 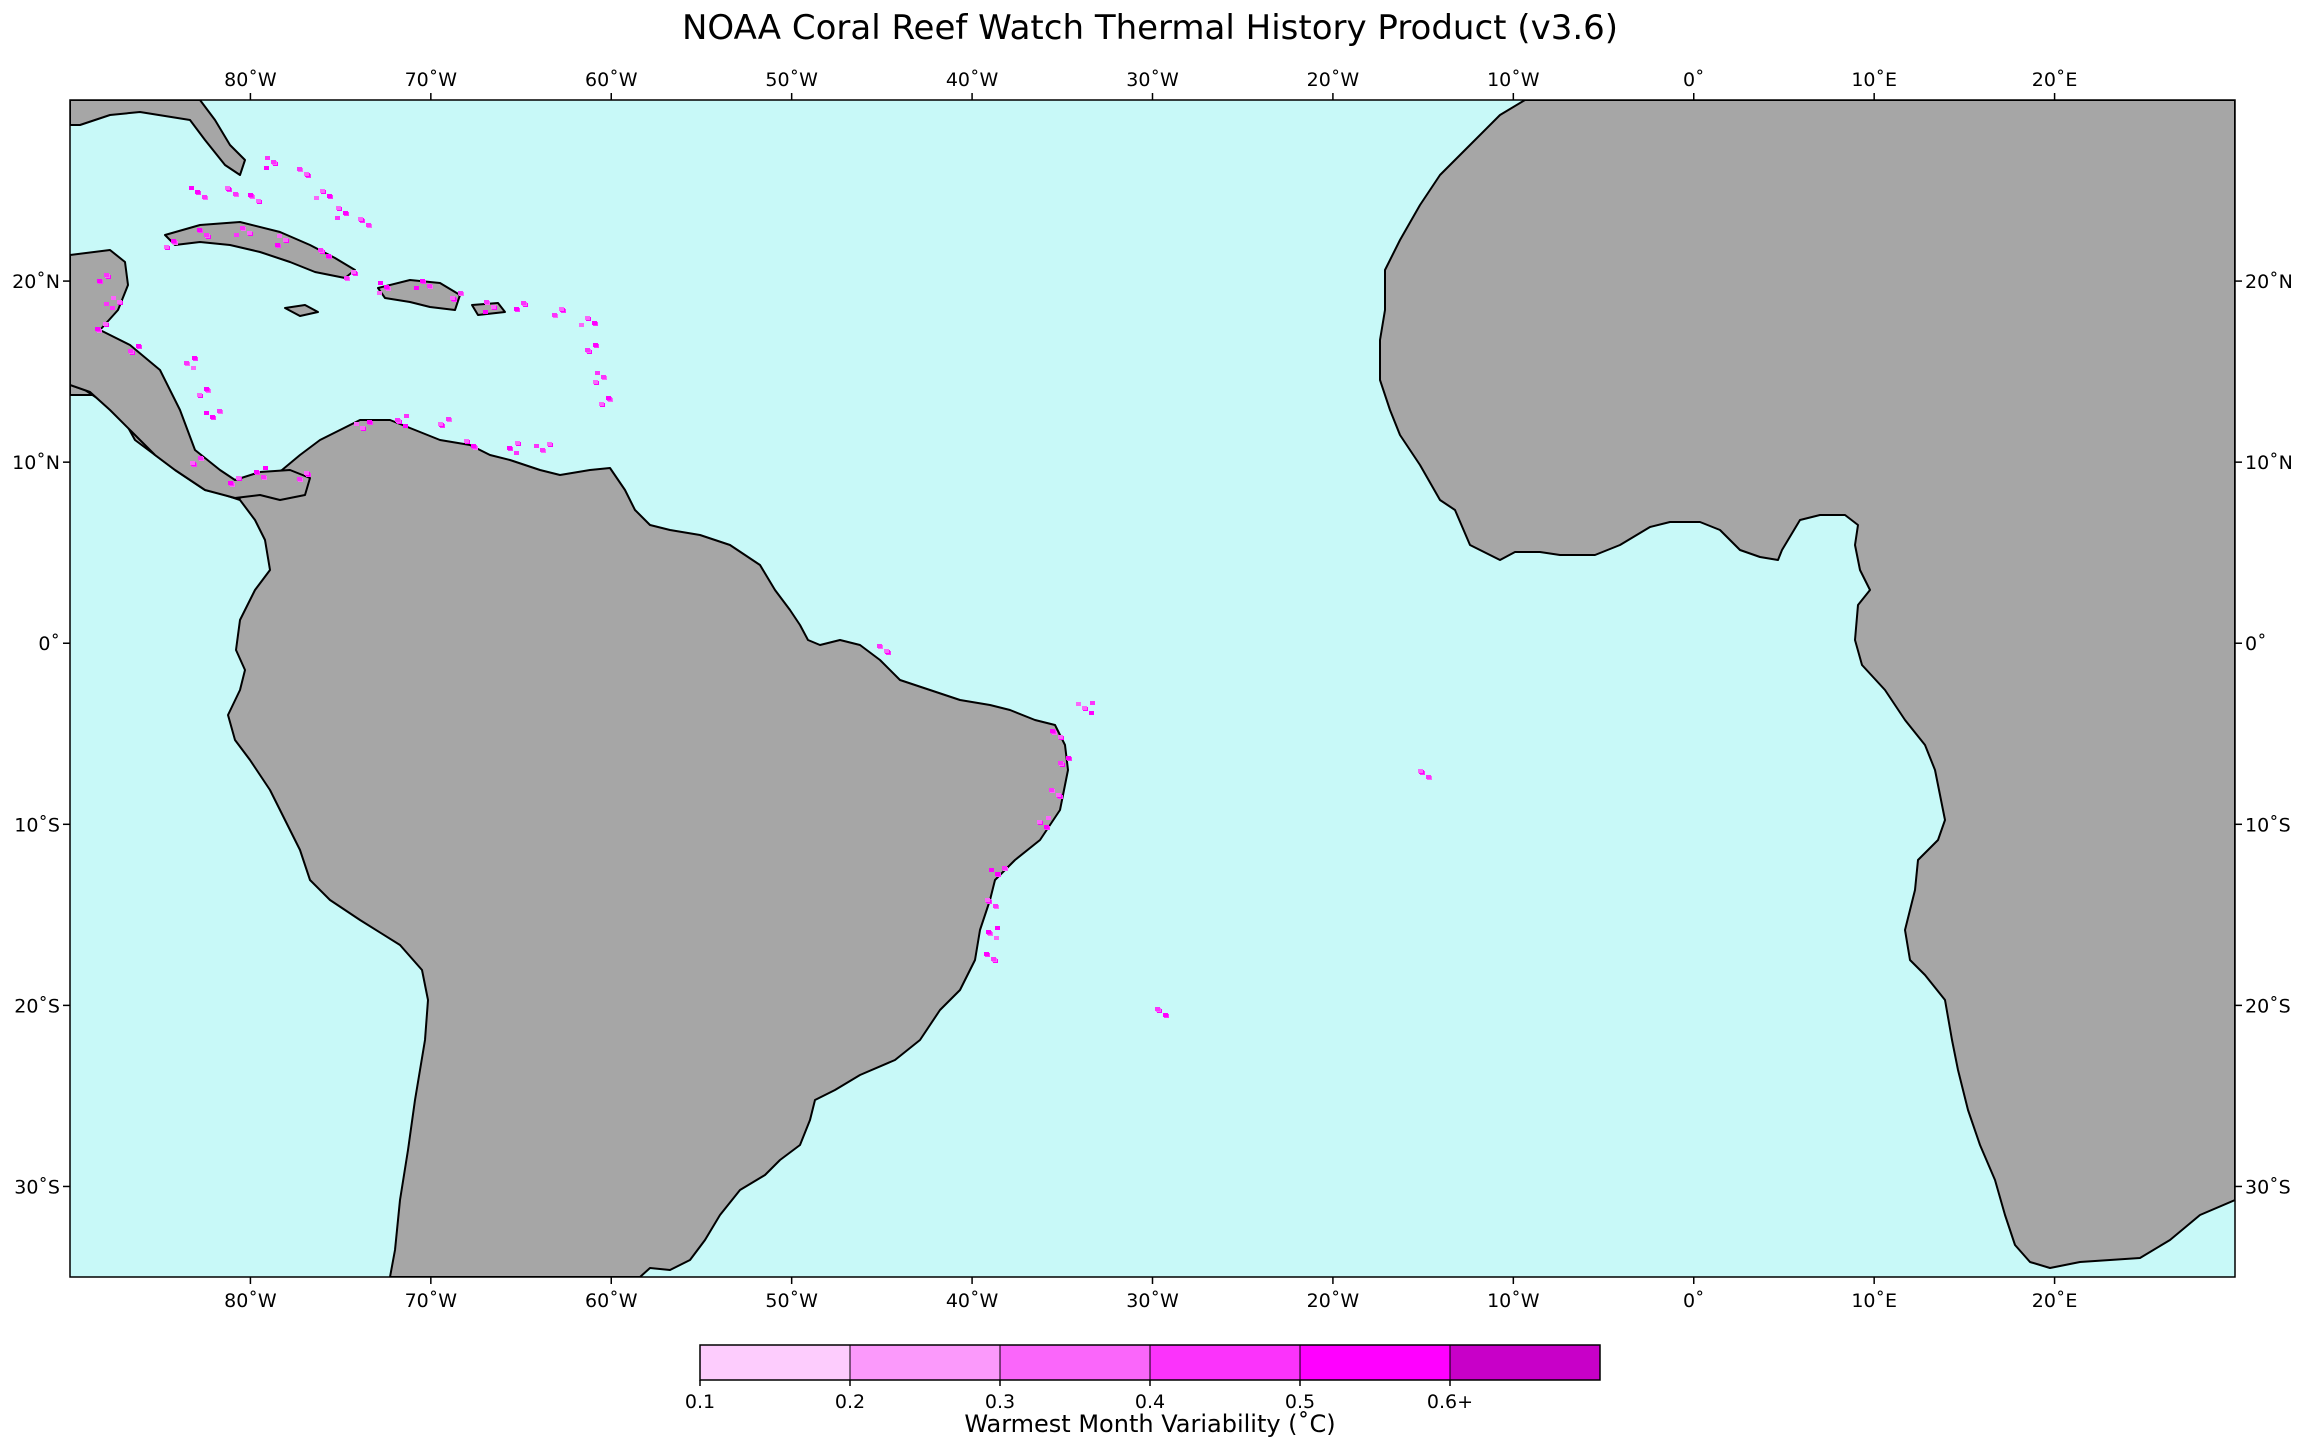 What do you see at coordinates (2268, 825) in the screenshot?
I see `lat-tick-label-right: 10˚S` at bounding box center [2268, 825].